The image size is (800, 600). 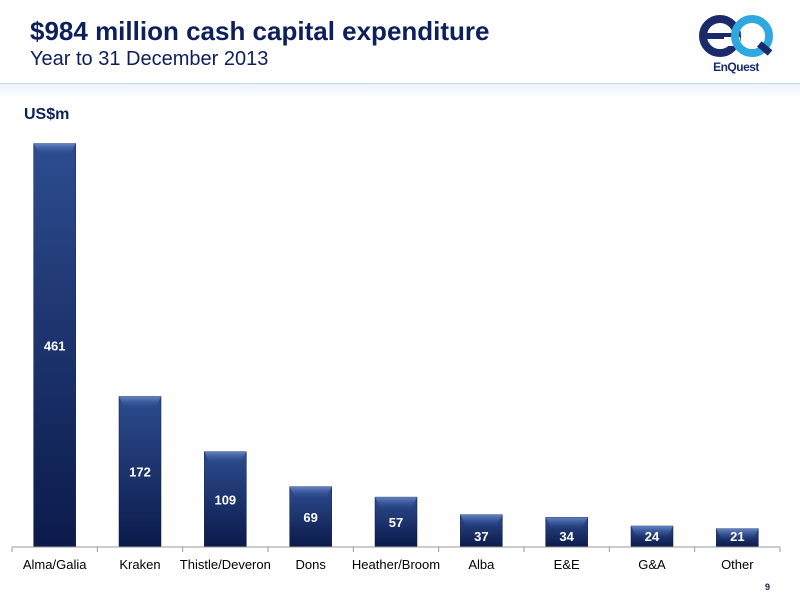 What do you see at coordinates (736, 67) in the screenshot?
I see `logo-wordmark: EnQuest` at bounding box center [736, 67].